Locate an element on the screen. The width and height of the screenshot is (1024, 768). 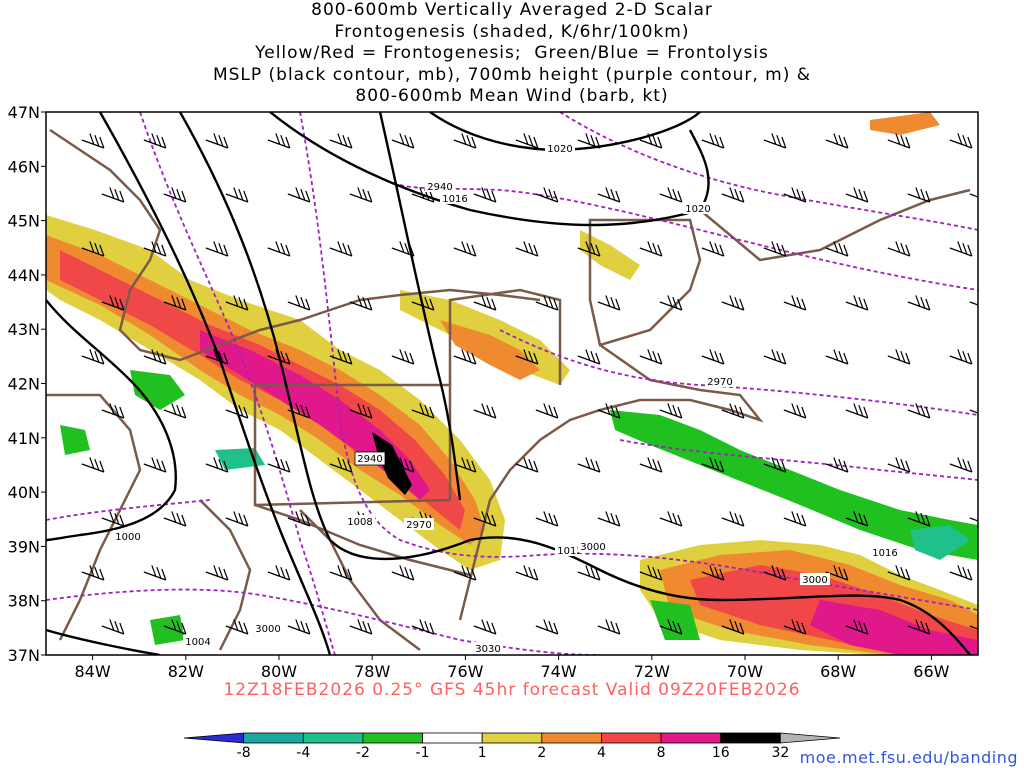
lat-tick-label: 41N is located at coordinates (24, 438).